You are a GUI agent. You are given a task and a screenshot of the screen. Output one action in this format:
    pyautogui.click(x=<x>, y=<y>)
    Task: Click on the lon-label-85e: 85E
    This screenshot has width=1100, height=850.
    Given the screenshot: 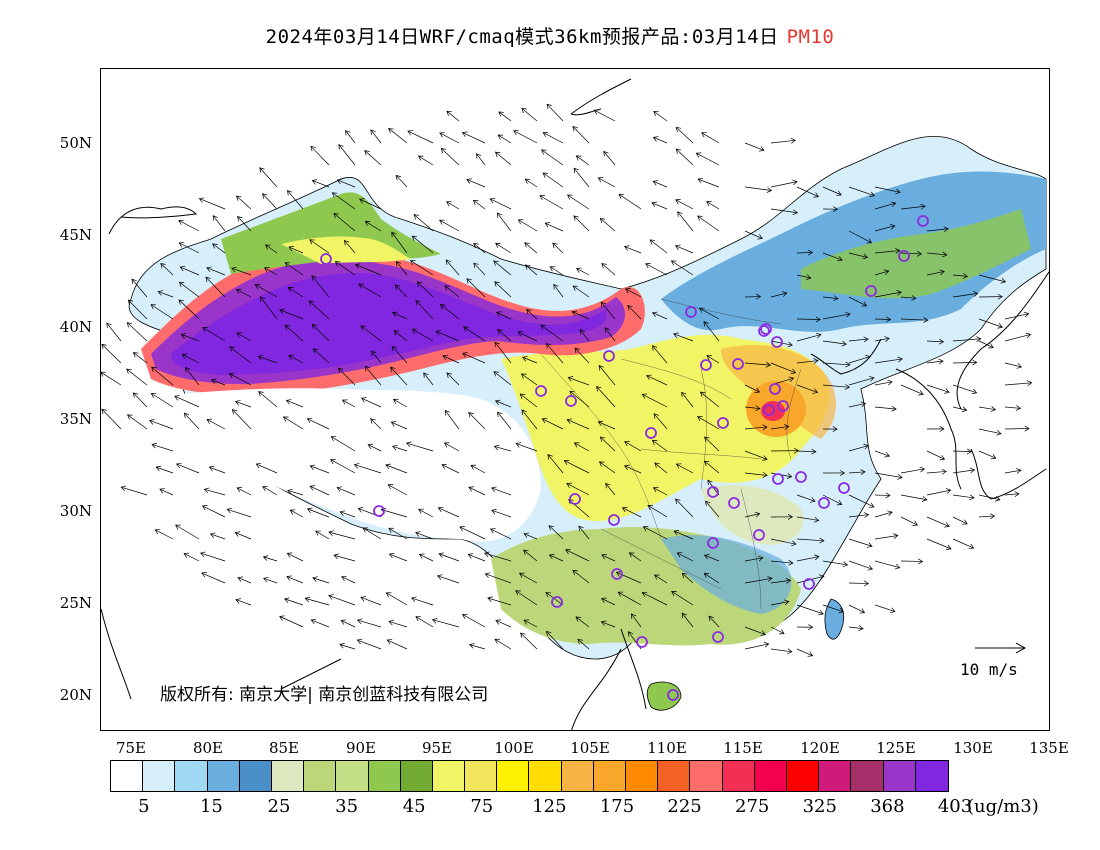 What is the action you would take?
    pyautogui.click(x=284, y=748)
    